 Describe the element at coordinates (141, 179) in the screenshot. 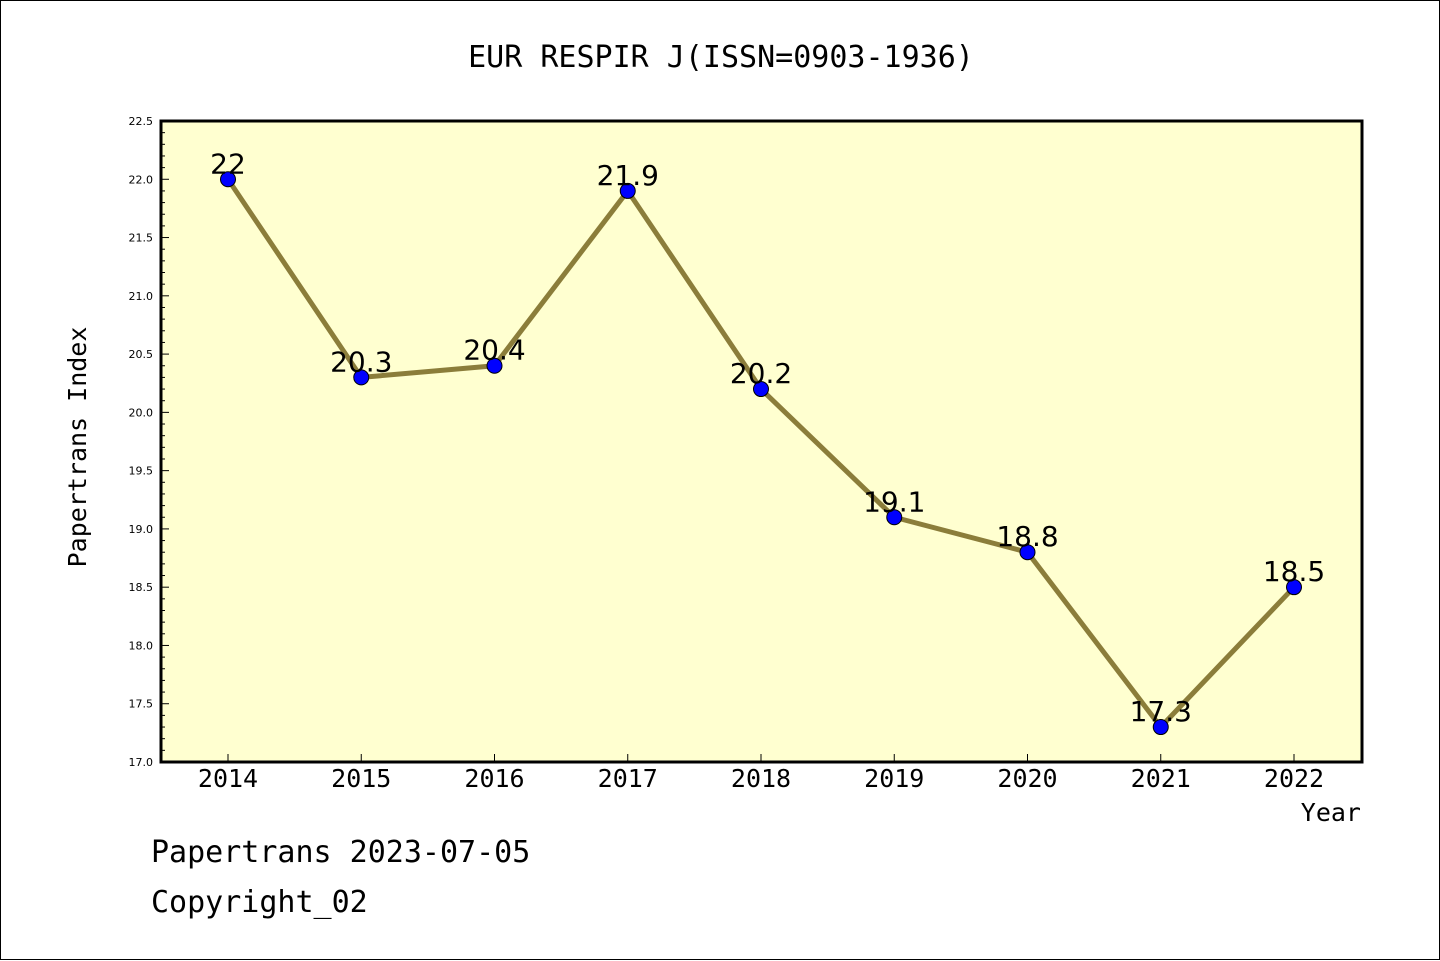

I see `y-tick-label: 22.0` at that location.